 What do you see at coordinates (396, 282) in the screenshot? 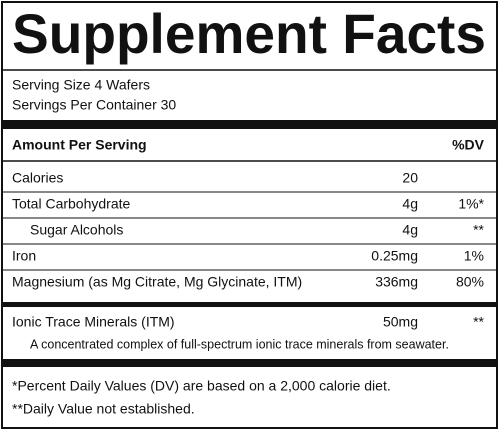
I see `nutrient-amount: 336mg` at bounding box center [396, 282].